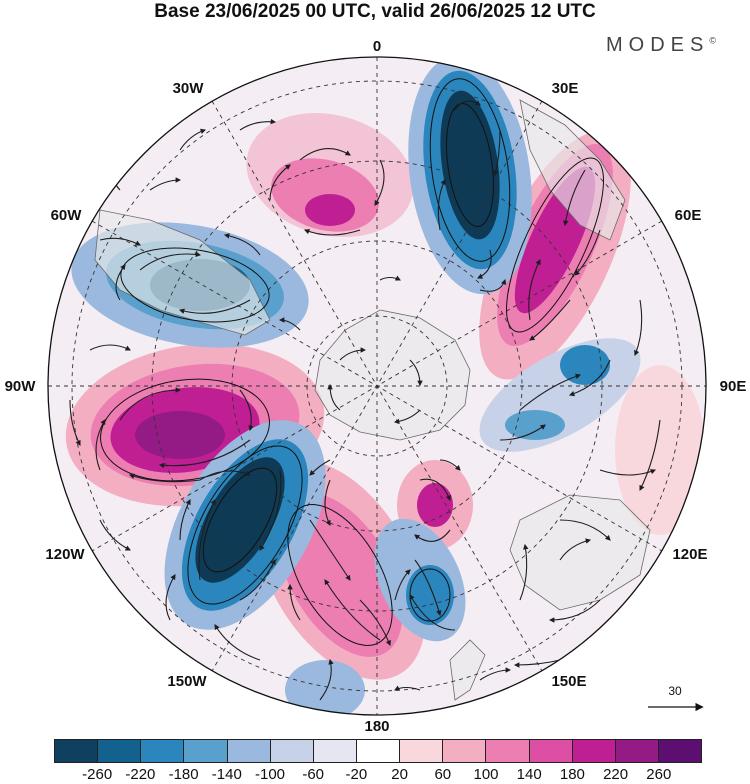 Image resolution: width=750 pixels, height=784 pixels. I want to click on colorbar-tick-label: -260, so click(97, 774).